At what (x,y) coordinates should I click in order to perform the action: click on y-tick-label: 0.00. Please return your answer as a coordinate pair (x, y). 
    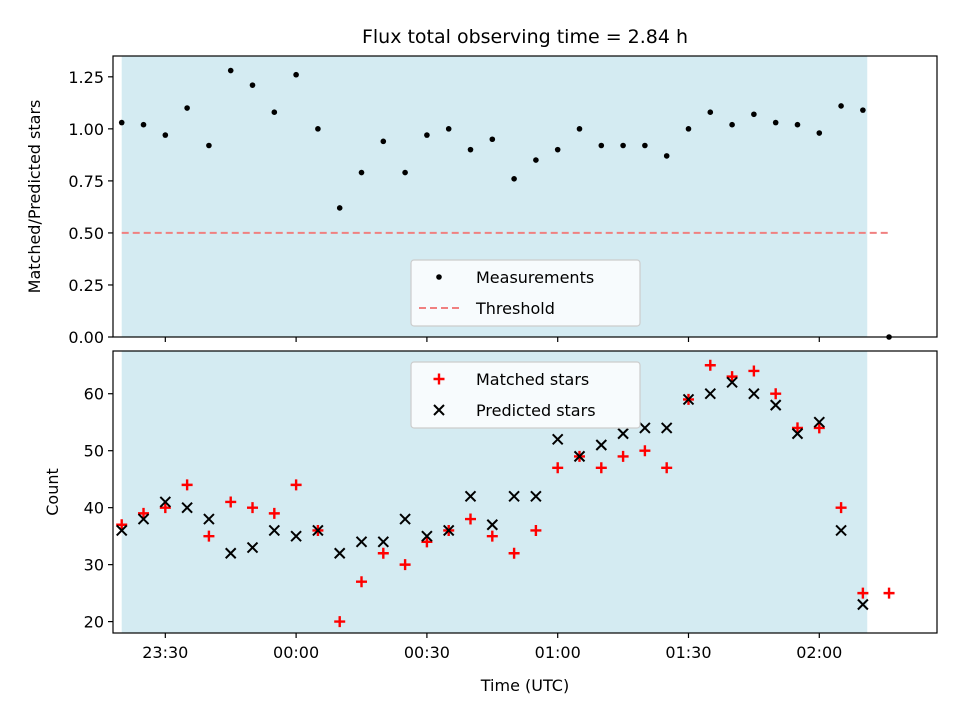
    Looking at the image, I should click on (86, 337).